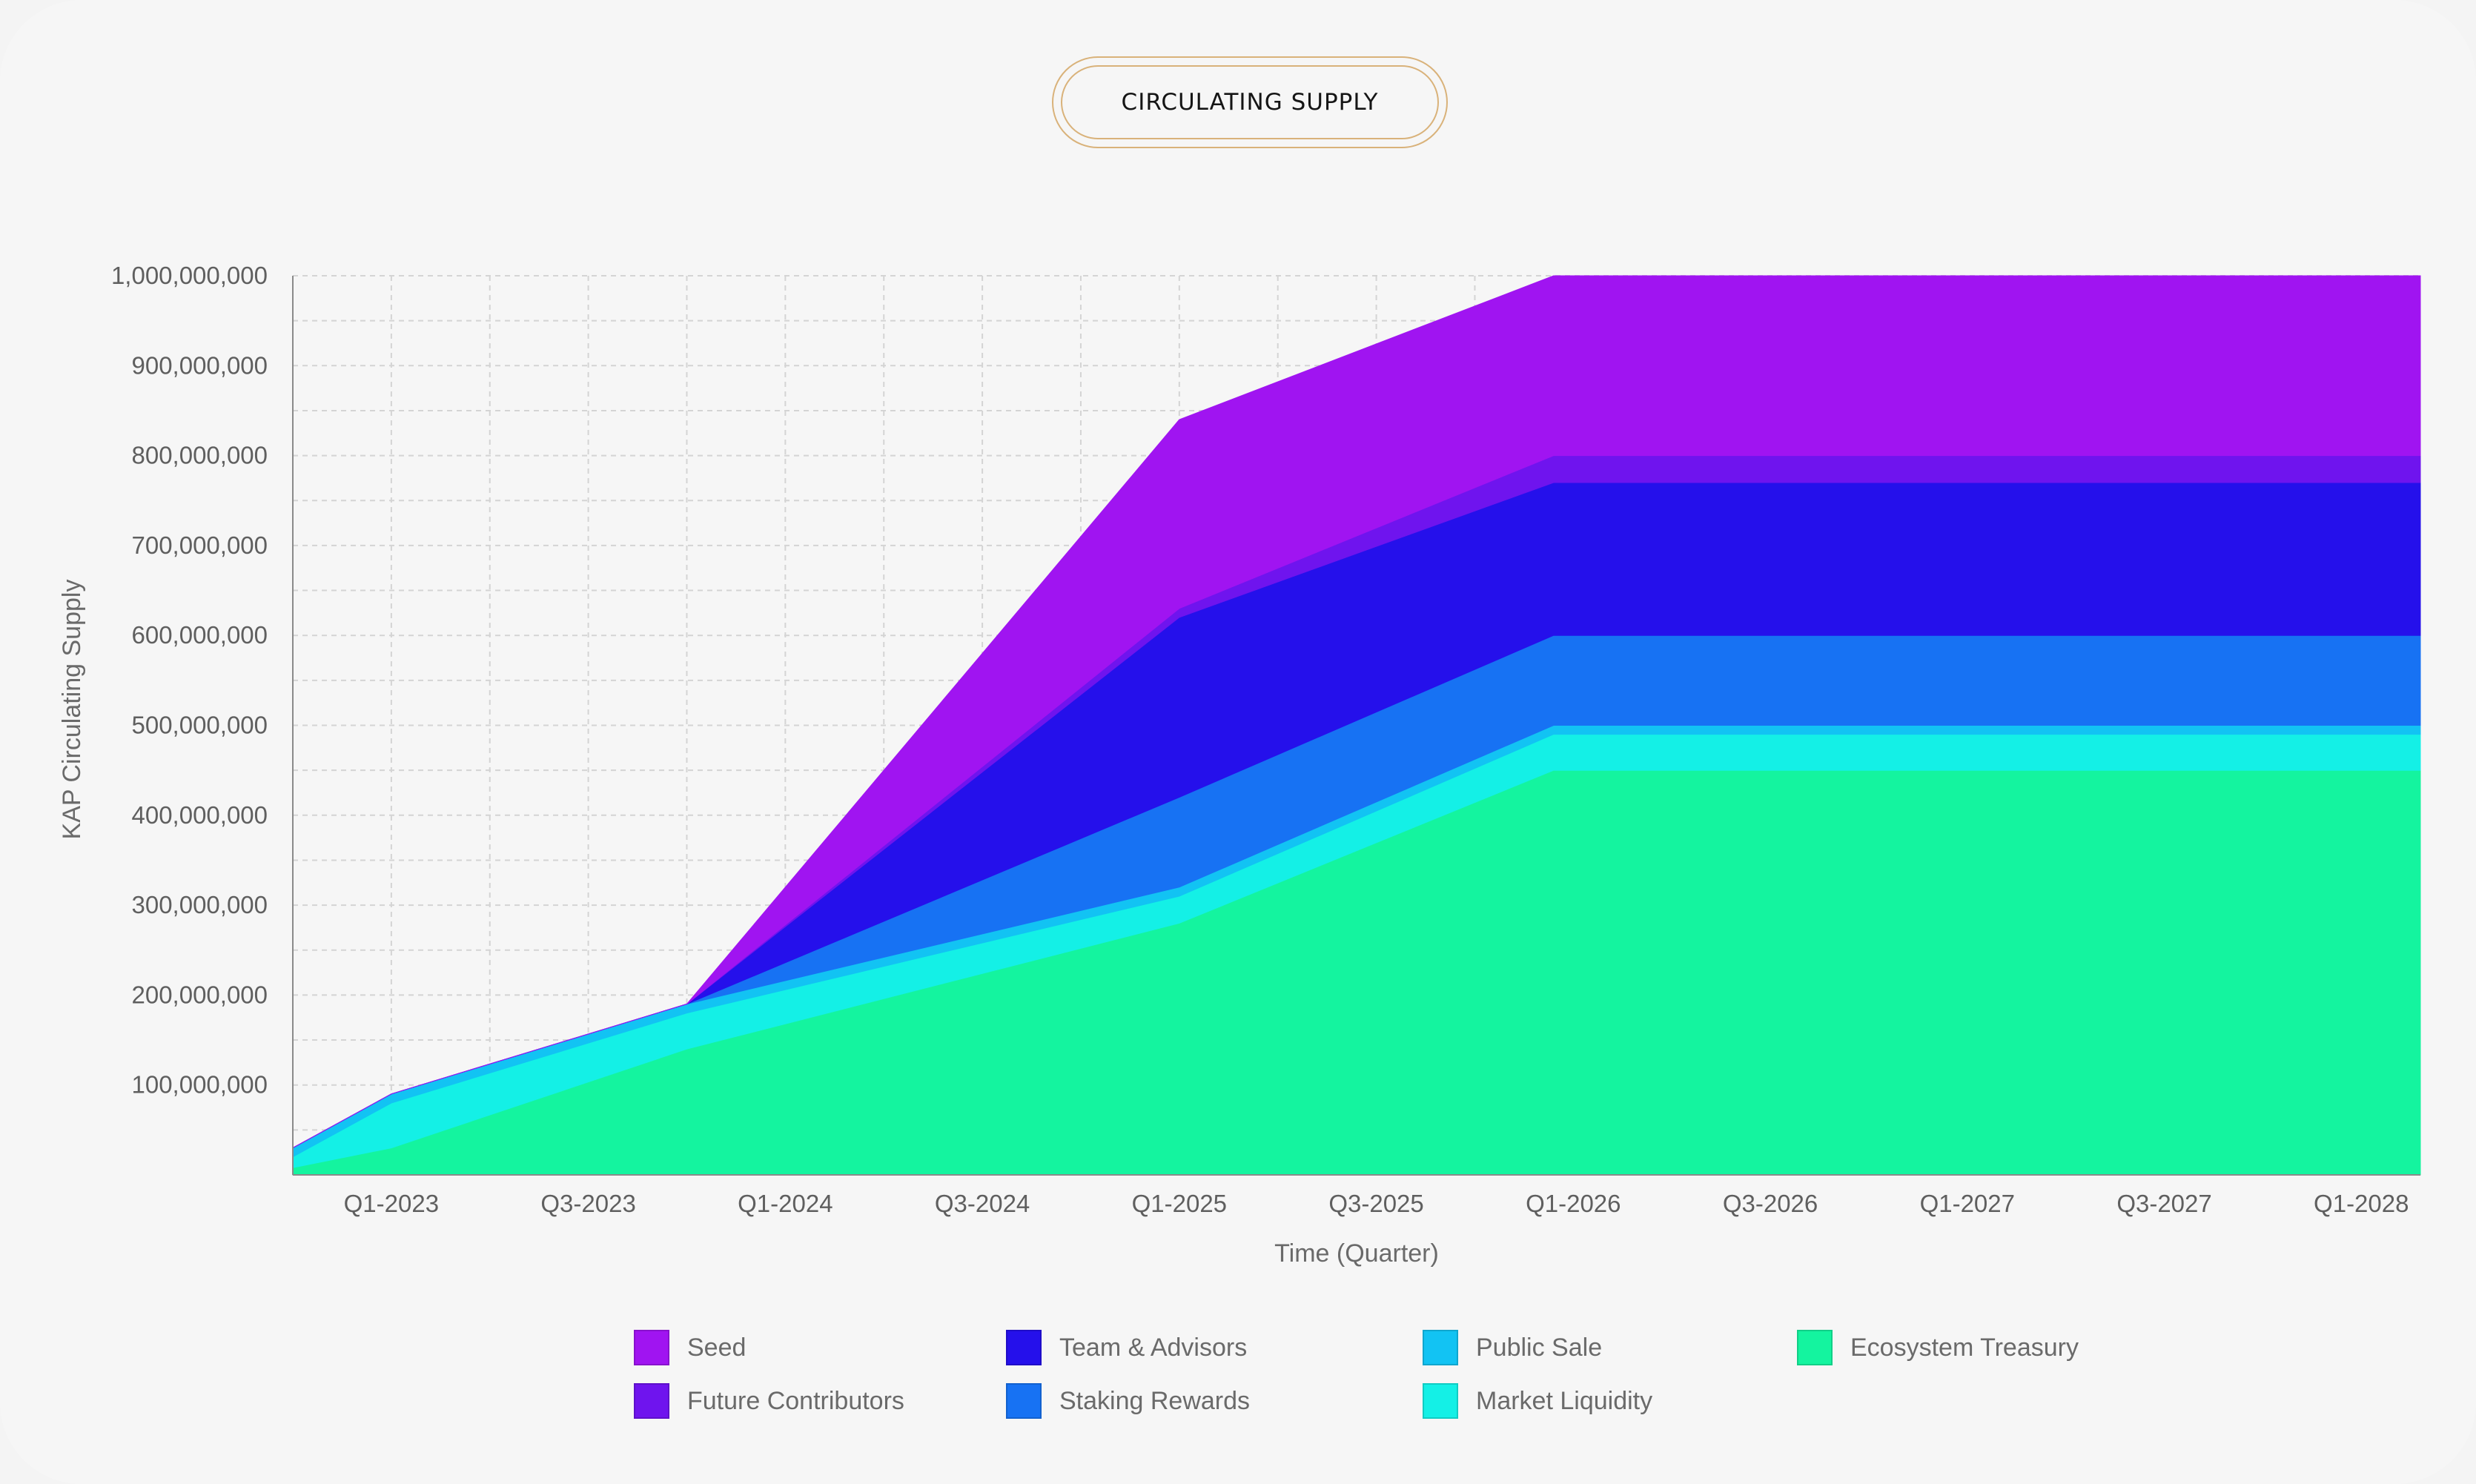  I want to click on x-tick-label: Q1-2026, so click(1574, 1203).